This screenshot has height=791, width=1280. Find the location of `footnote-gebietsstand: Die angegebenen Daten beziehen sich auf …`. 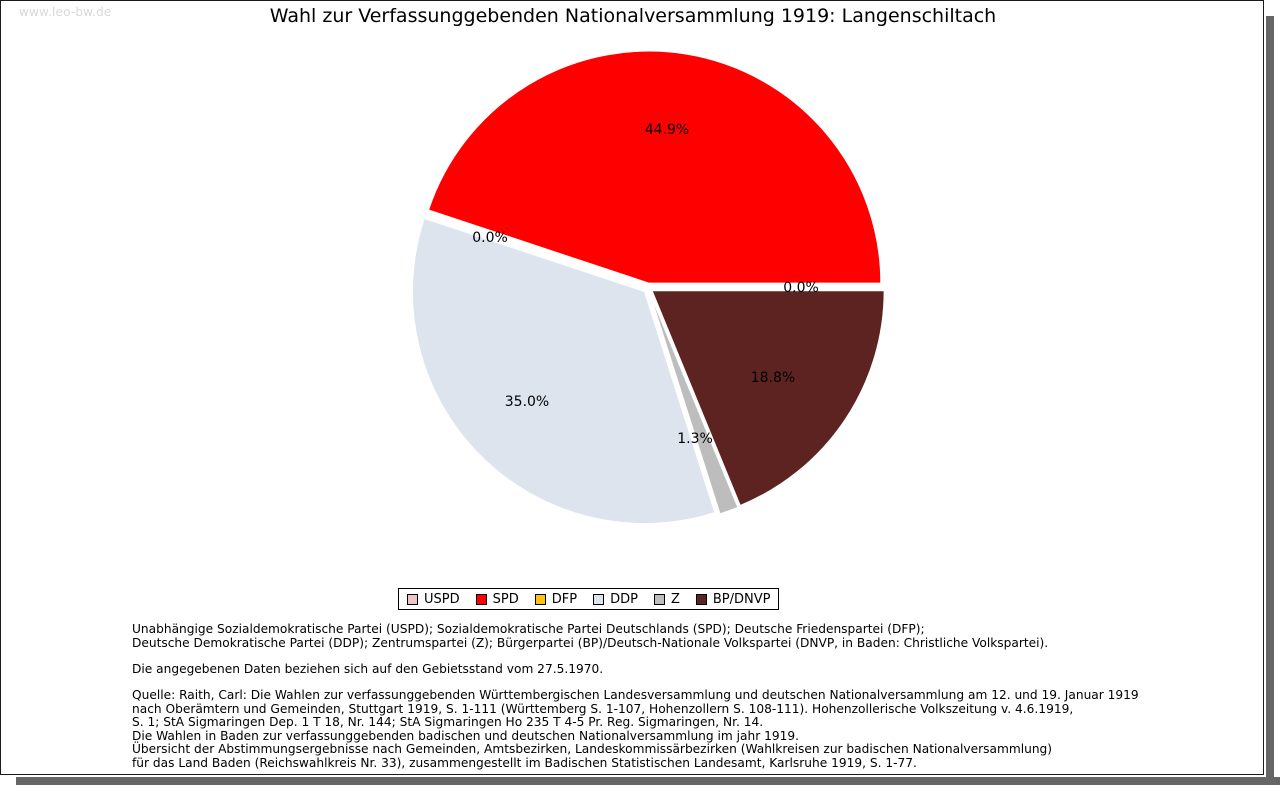

footnote-gebietsstand: Die angegebenen Daten beziehen sich auf … is located at coordinates (368, 669).